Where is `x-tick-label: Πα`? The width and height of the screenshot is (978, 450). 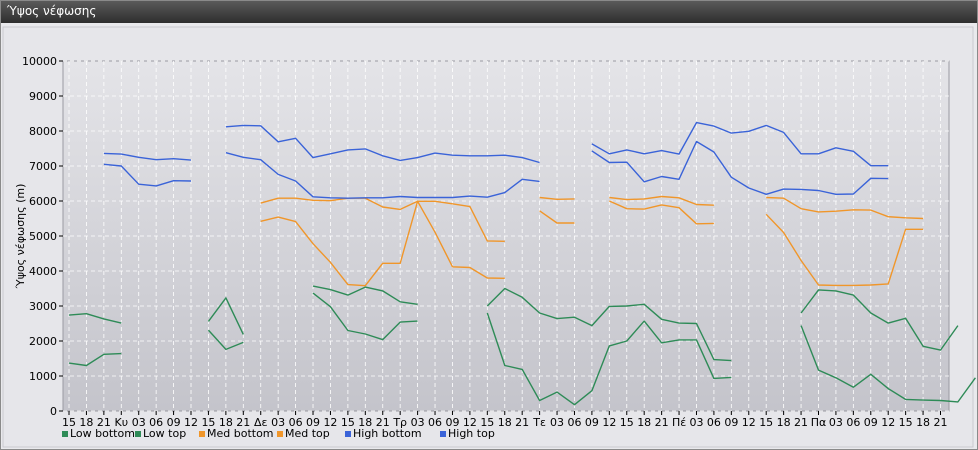 x-tick-label: Πα is located at coordinates (819, 422).